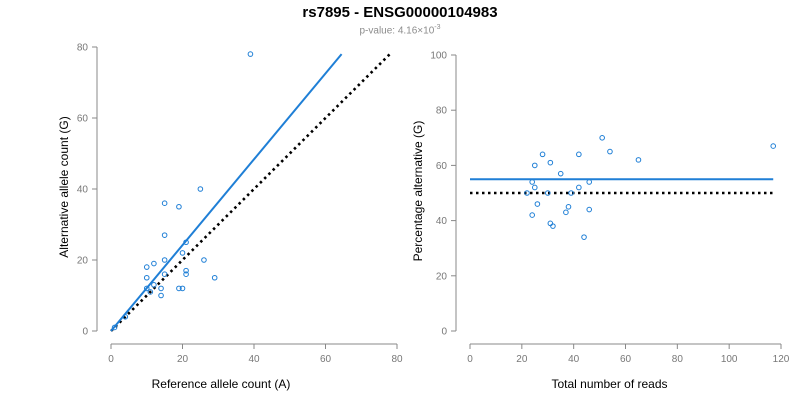  I want to click on x-tick: 100, so click(729, 354).